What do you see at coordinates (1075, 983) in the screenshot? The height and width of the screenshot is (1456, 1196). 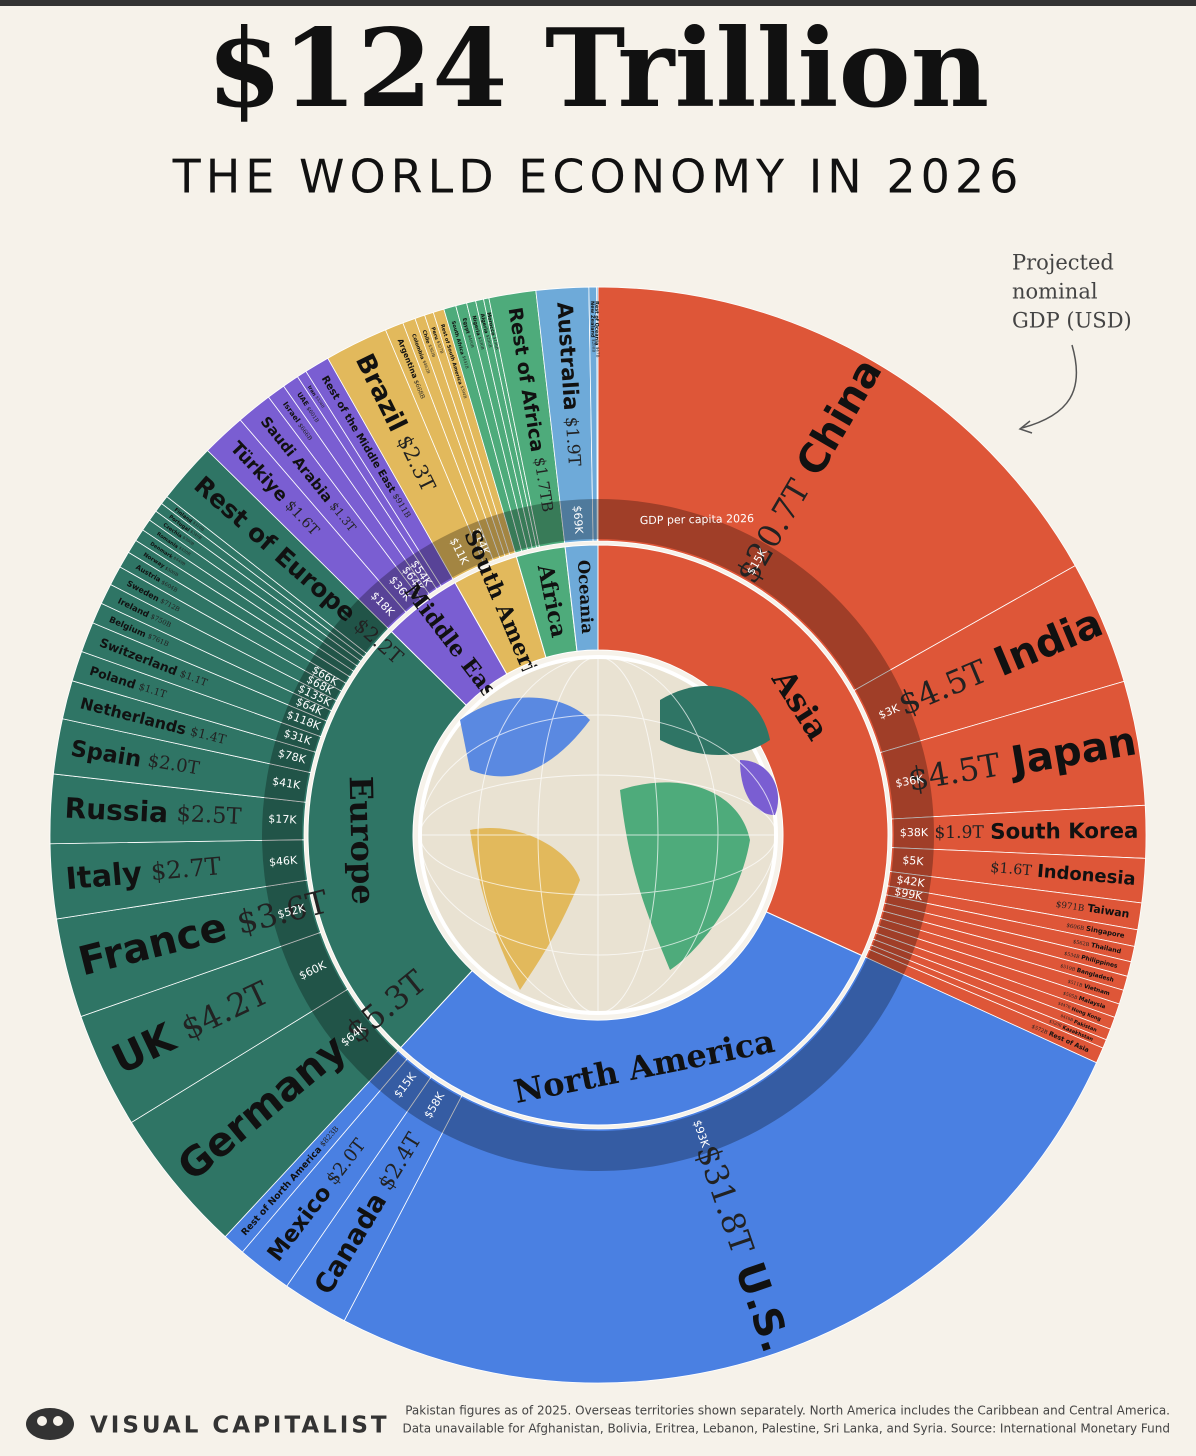 I see `gdp-label: $511B` at bounding box center [1075, 983].